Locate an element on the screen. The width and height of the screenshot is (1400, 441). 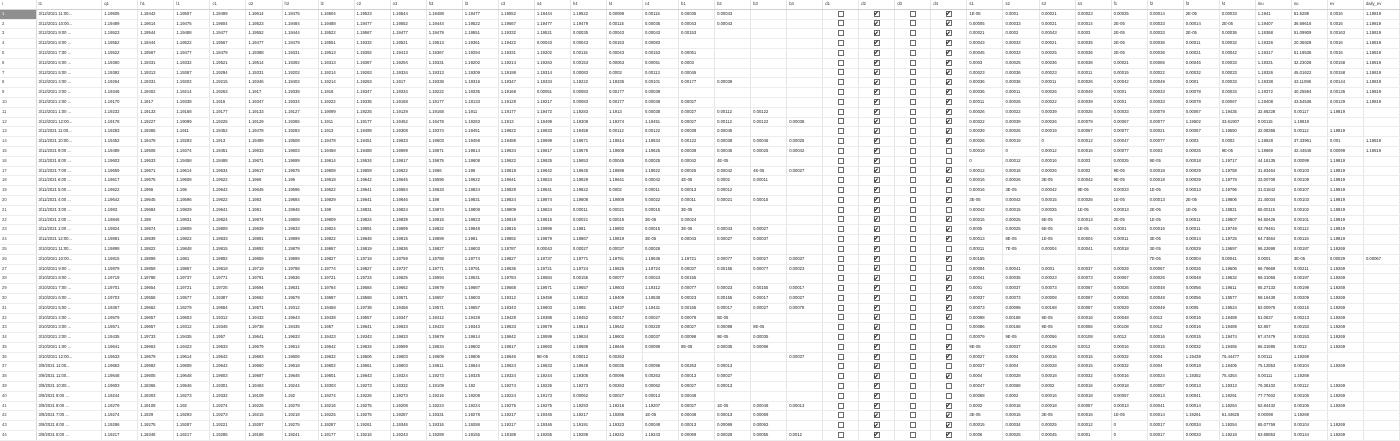
cell-o3: 1.19287 is located at coordinates (408, 416).